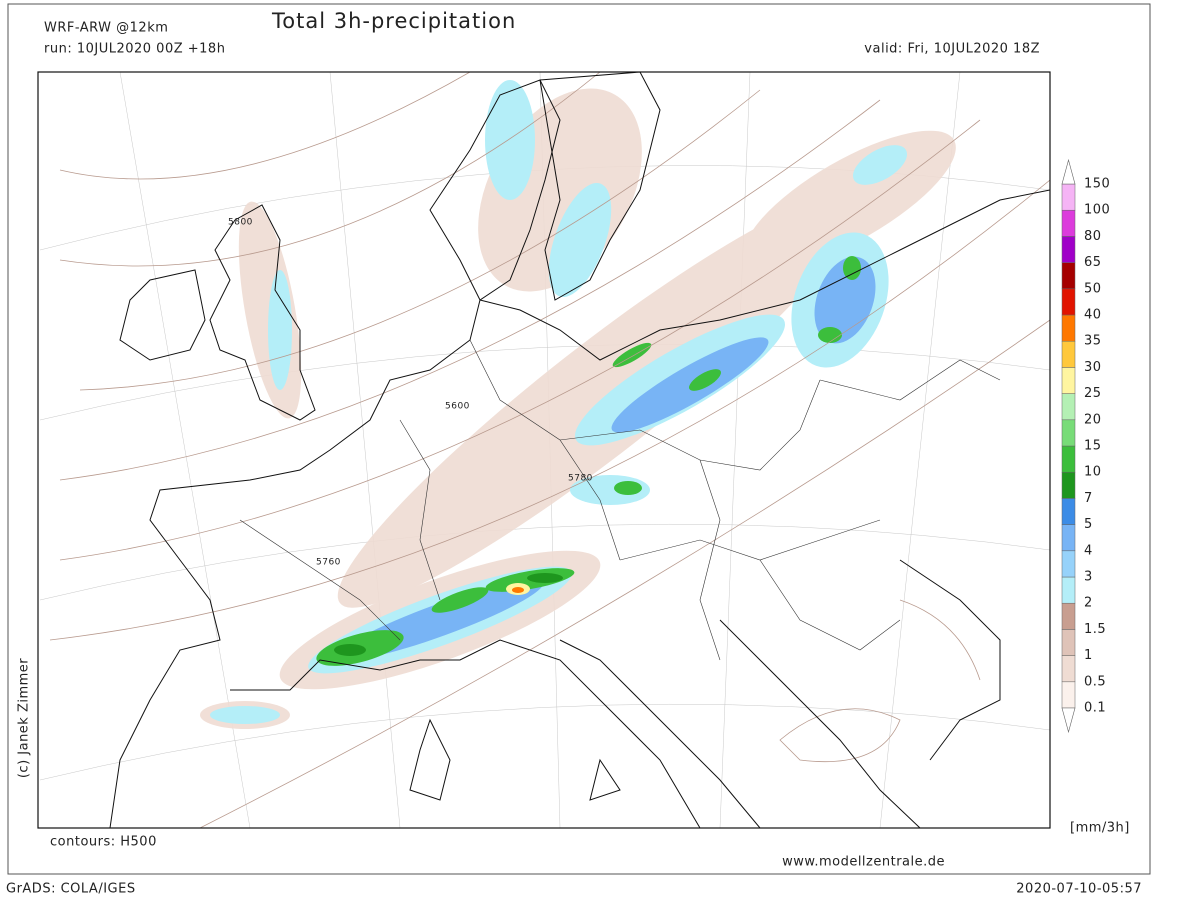 This screenshot has height=900, width=1200. I want to click on legend-level: 4, so click(1088, 550).